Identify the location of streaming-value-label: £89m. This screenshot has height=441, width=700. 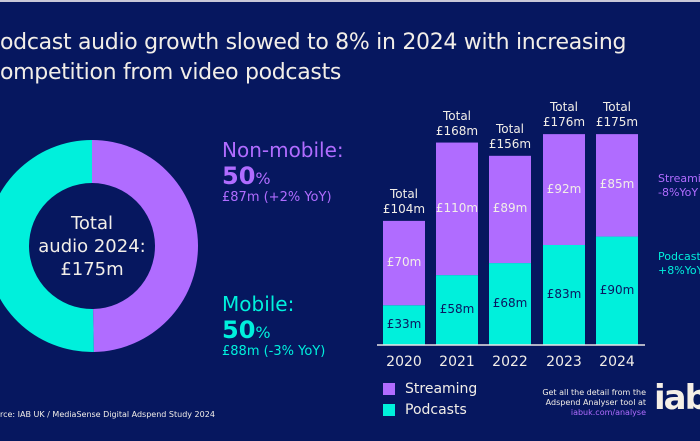
(510, 208).